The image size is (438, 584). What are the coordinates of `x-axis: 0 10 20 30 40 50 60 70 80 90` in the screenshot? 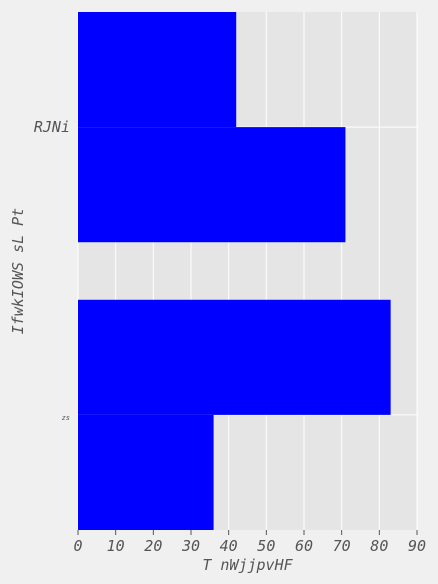 It's located at (249, 542).